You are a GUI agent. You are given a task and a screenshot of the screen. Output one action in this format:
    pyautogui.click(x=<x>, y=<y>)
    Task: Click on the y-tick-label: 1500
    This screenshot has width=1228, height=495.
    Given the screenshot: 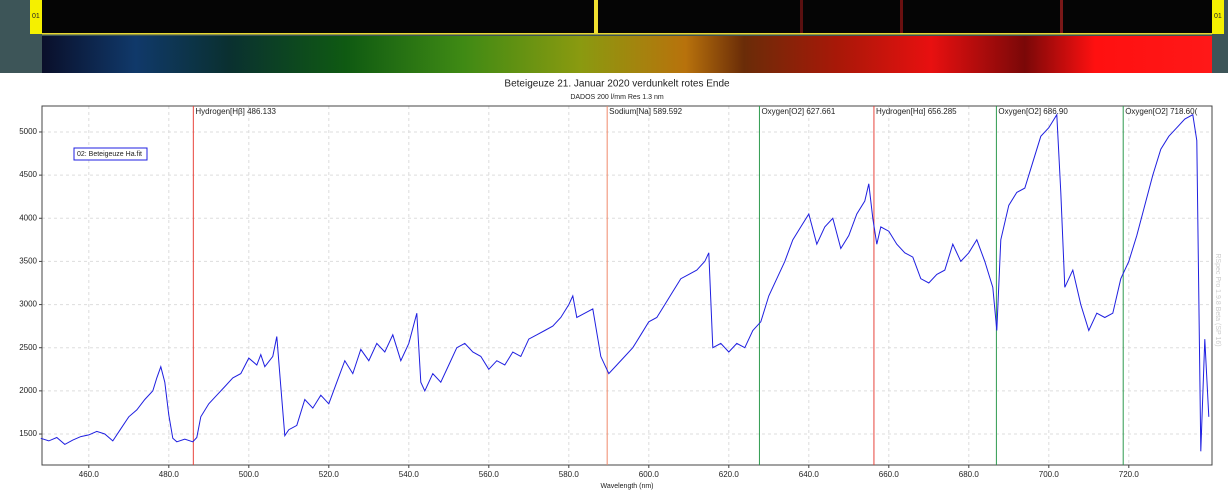 What is the action you would take?
    pyautogui.click(x=28, y=433)
    